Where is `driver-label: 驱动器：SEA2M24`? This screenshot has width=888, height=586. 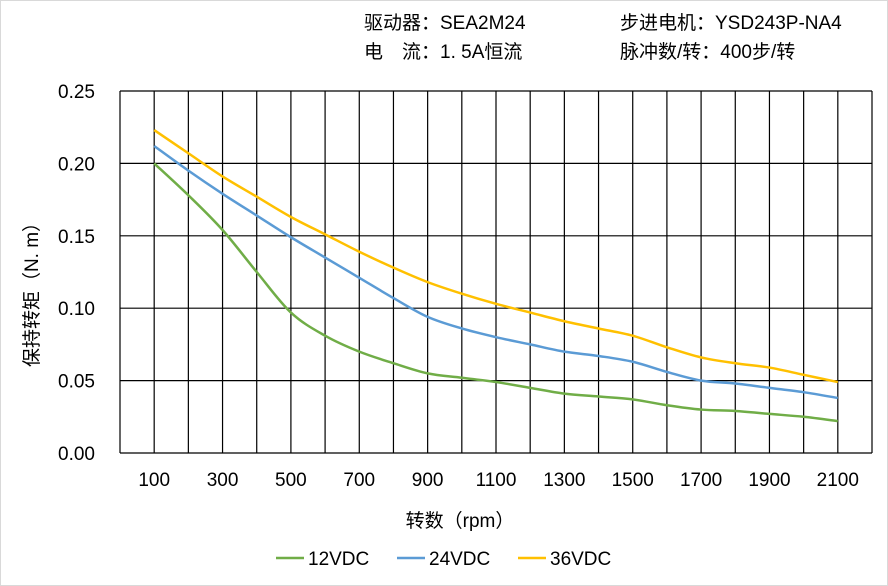 driver-label: 驱动器：SEA2M24 is located at coordinates (445, 23).